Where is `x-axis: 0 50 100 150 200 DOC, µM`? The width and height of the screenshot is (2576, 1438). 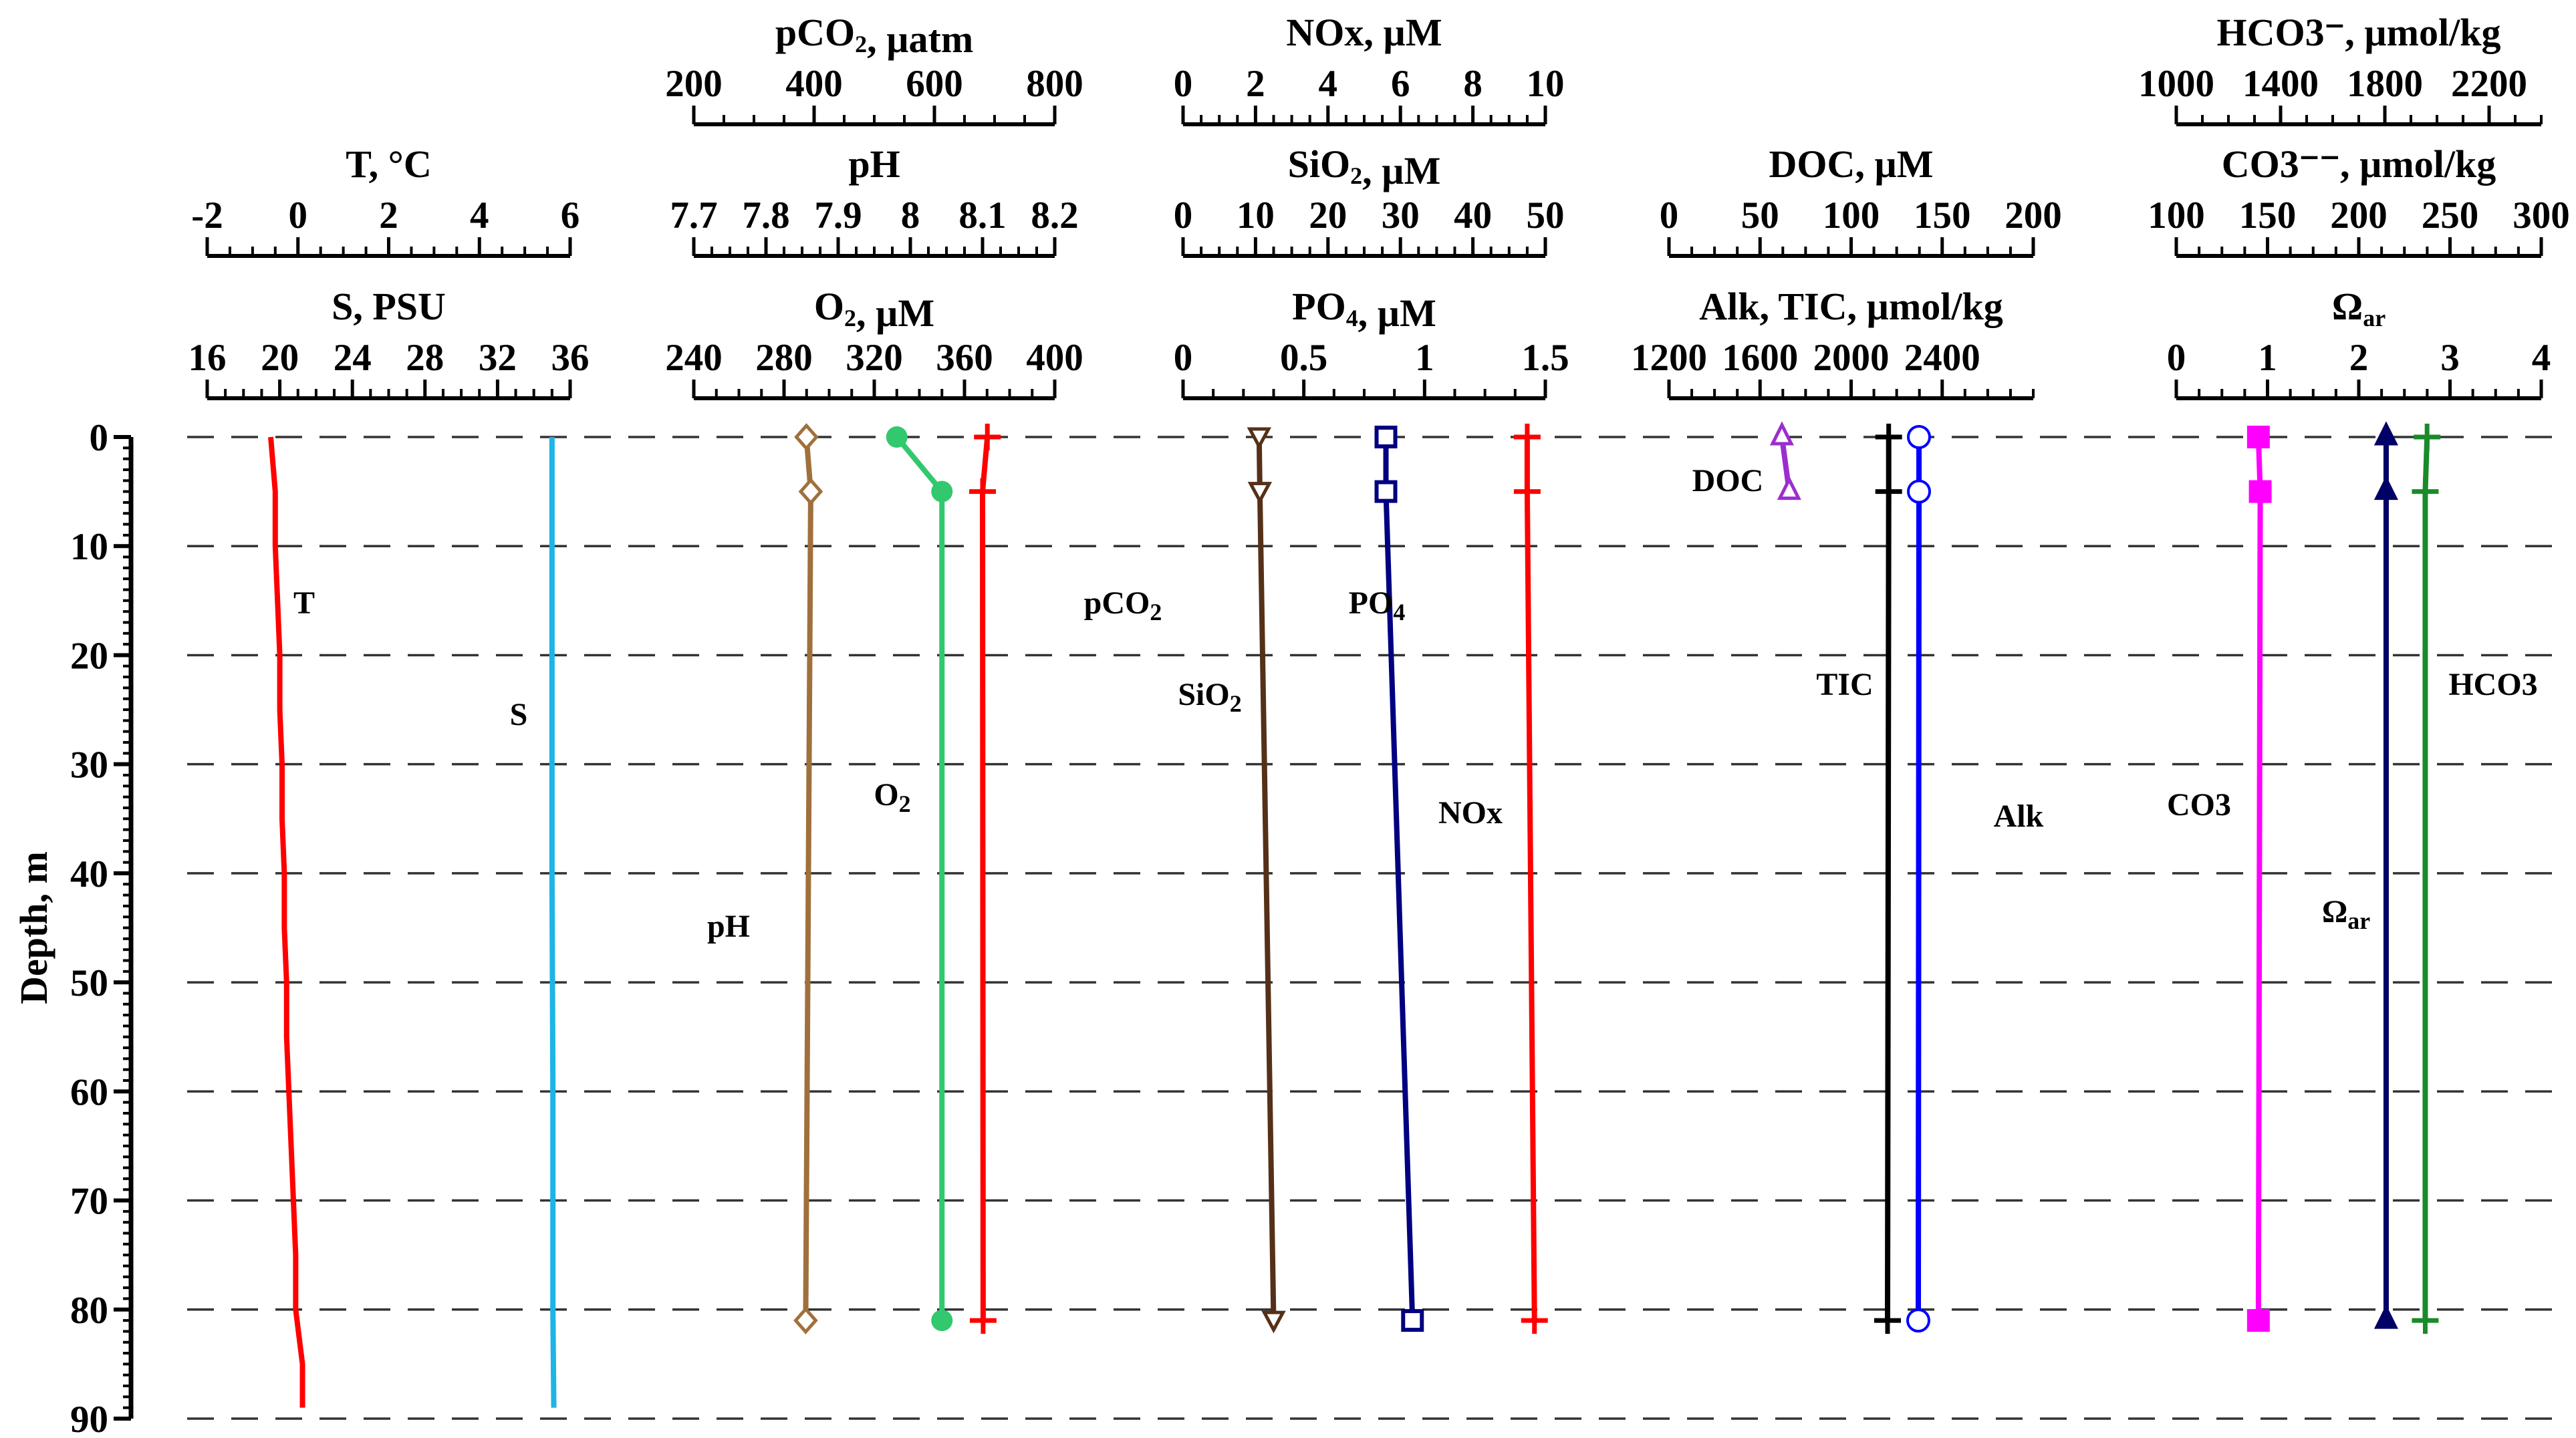 x-axis: 0 50 100 150 200 DOC, µM is located at coordinates (1861, 200).